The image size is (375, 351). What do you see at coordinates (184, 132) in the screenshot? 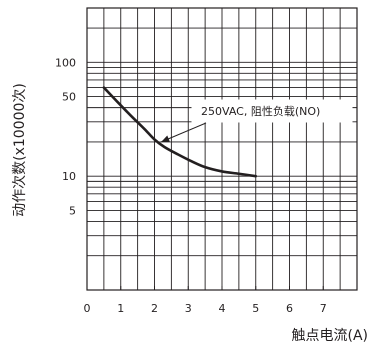
I see `annotation-leader-line` at bounding box center [184, 132].